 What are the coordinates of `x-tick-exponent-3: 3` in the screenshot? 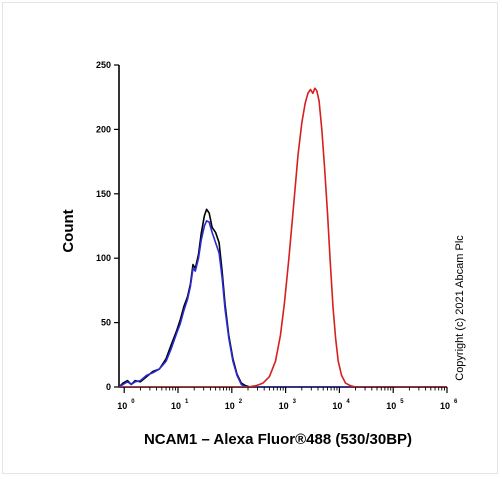 It's located at (295, 402).